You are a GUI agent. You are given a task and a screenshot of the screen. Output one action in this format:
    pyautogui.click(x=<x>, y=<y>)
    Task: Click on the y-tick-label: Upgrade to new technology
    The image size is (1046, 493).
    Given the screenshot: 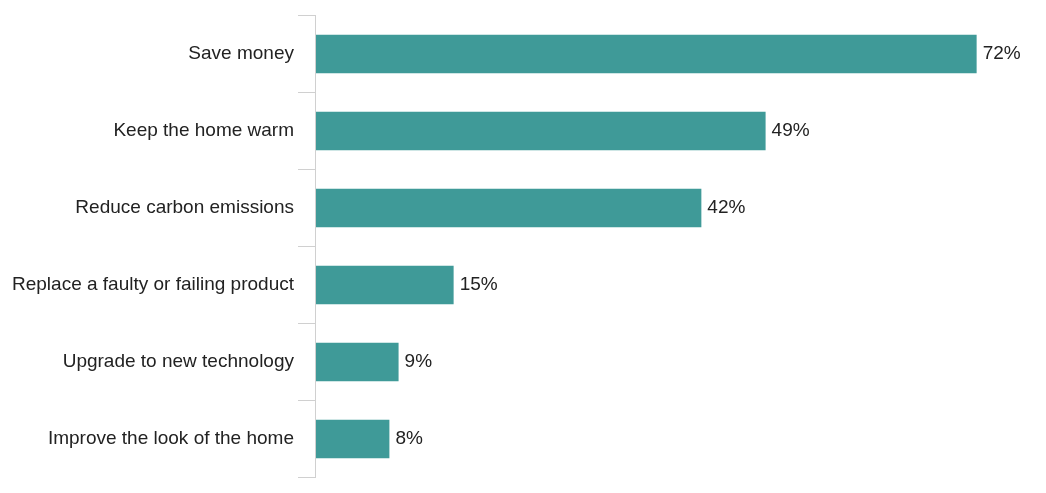 What is the action you would take?
    pyautogui.click(x=178, y=361)
    